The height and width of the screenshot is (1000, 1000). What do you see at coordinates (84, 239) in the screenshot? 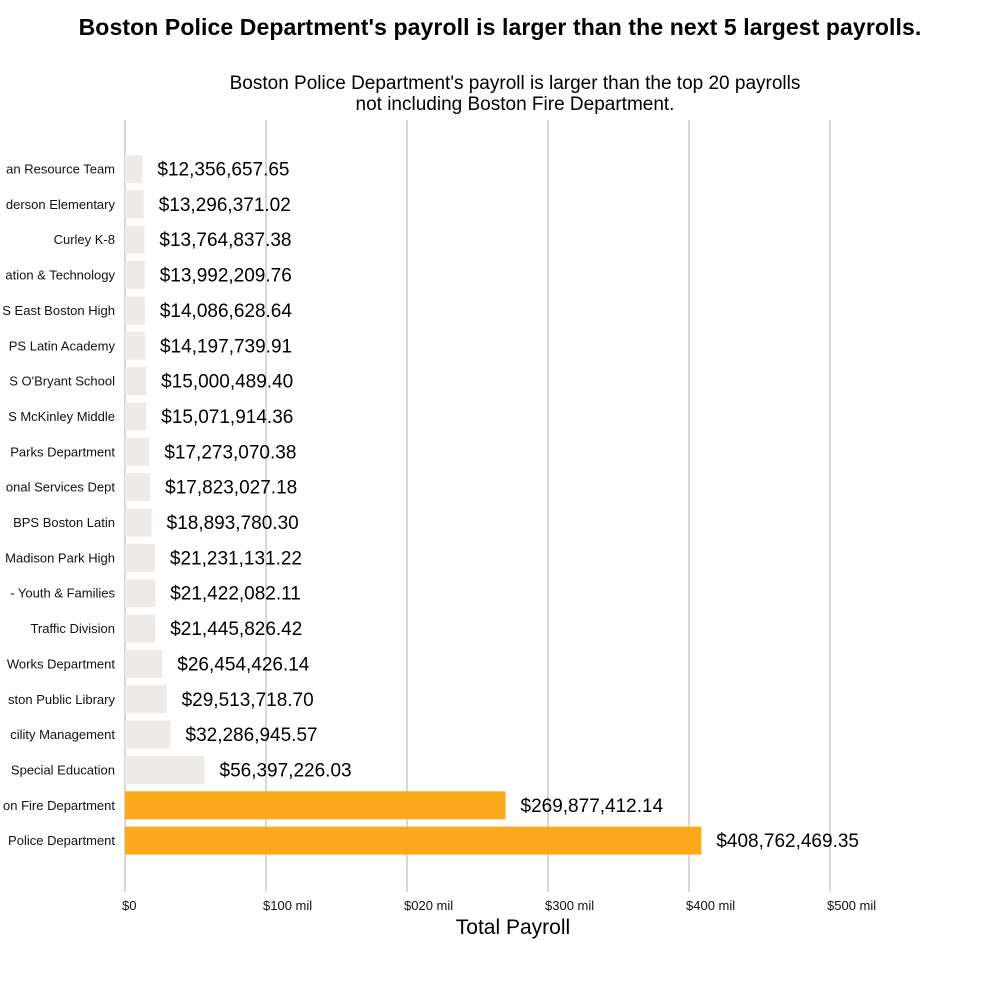
I see `category-label: Curley K-8` at bounding box center [84, 239].